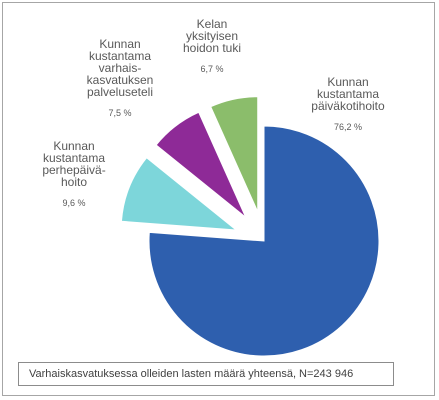 This screenshot has height=400, width=439. I want to click on slice-value-label: 76,2 %, so click(348, 127).